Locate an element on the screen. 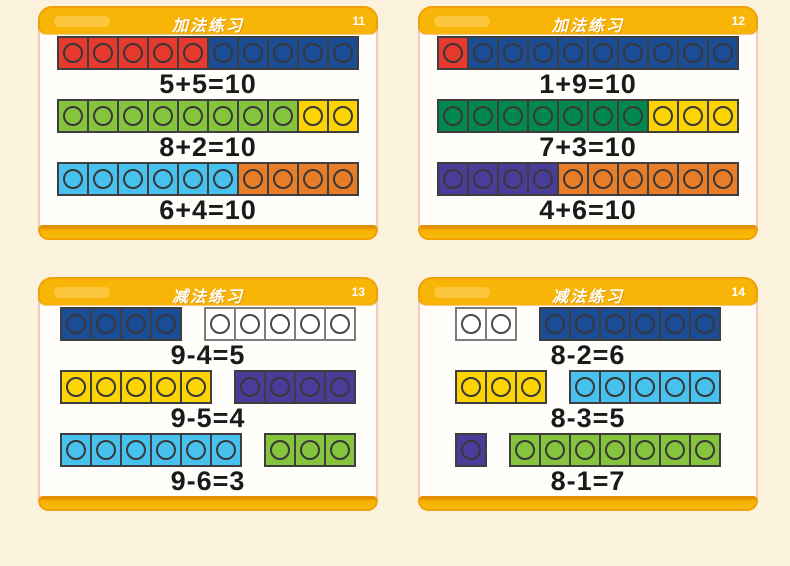  card-header: 加法练习 12 is located at coordinates (588, 20).